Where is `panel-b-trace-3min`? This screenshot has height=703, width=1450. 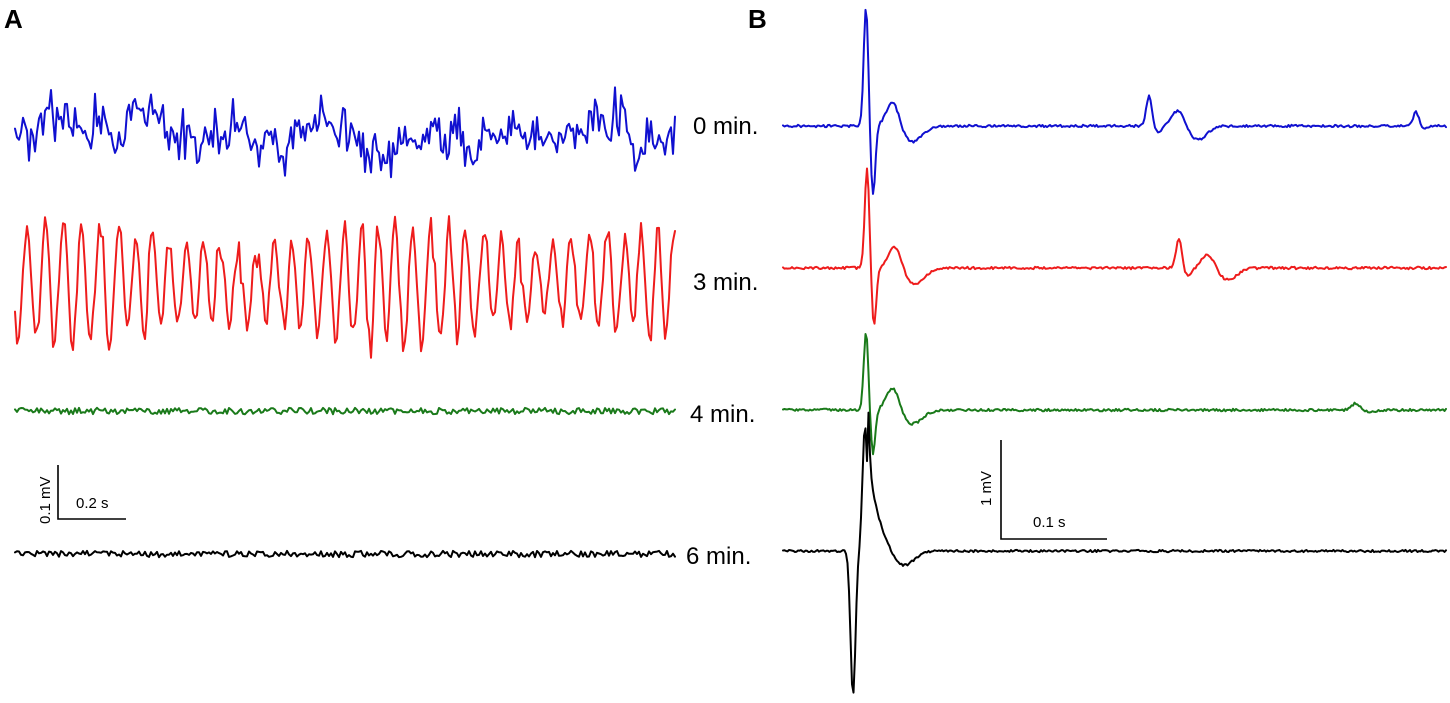
panel-b-trace-3min is located at coordinates (1114, 246).